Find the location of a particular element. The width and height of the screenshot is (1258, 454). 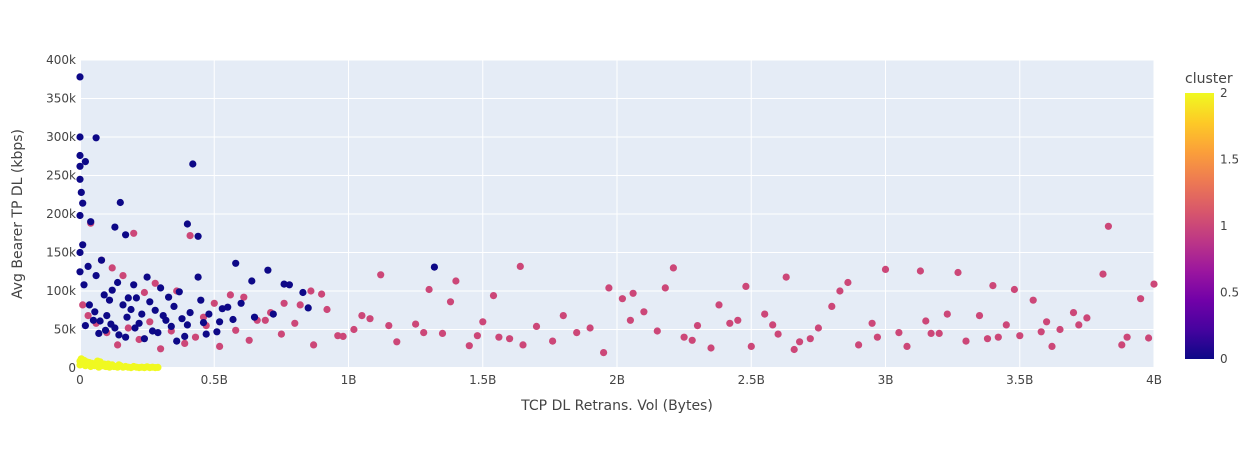

y-tick-label: 250k is located at coordinates (61, 176).